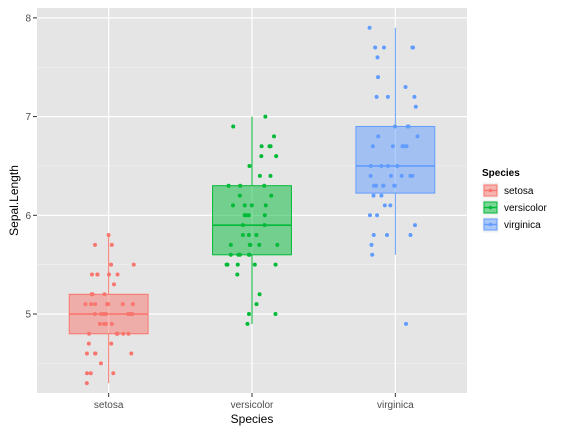 This screenshot has height=432, width=576. I want to click on legend: Species setosa versicolor virginica, so click(514, 201).